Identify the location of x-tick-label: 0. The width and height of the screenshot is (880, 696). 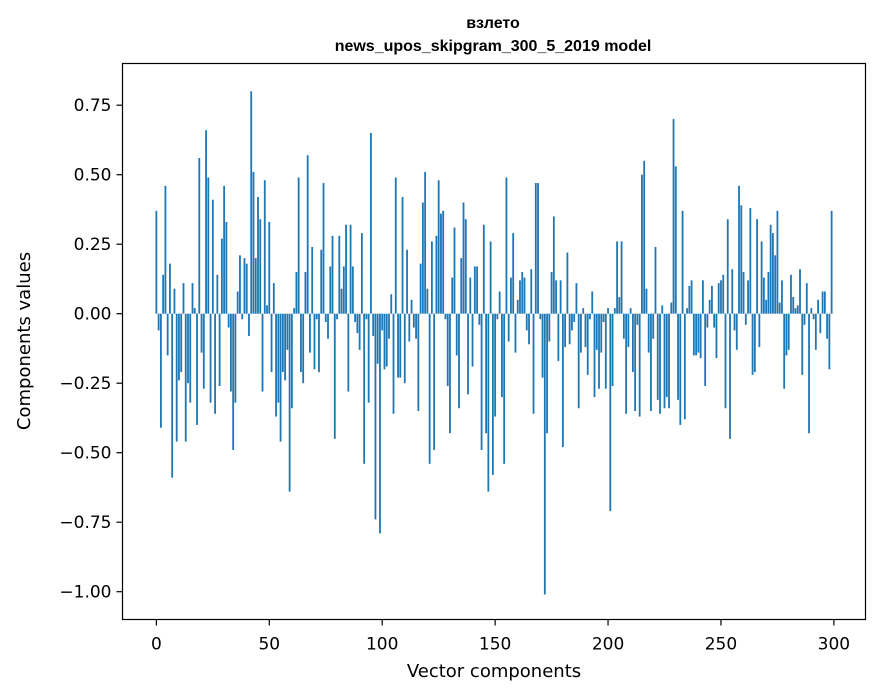
(156, 645).